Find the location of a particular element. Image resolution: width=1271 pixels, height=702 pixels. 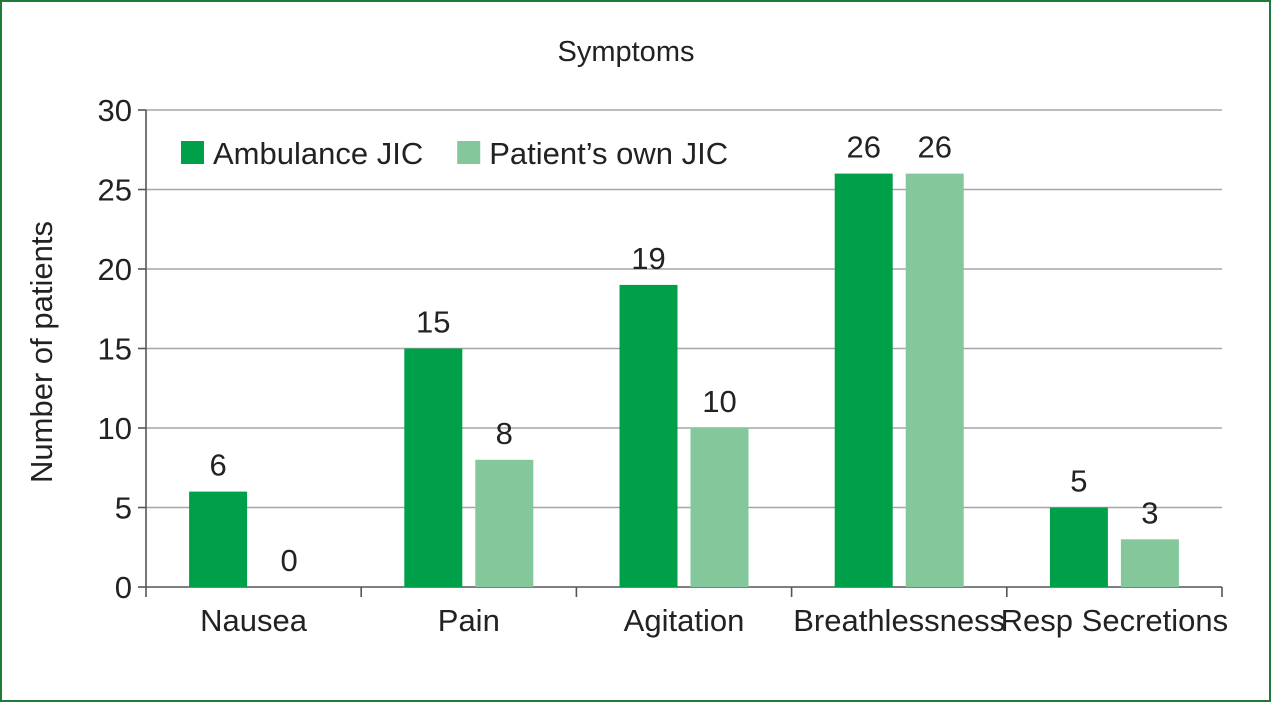

data-label: 19 is located at coordinates (648, 258).